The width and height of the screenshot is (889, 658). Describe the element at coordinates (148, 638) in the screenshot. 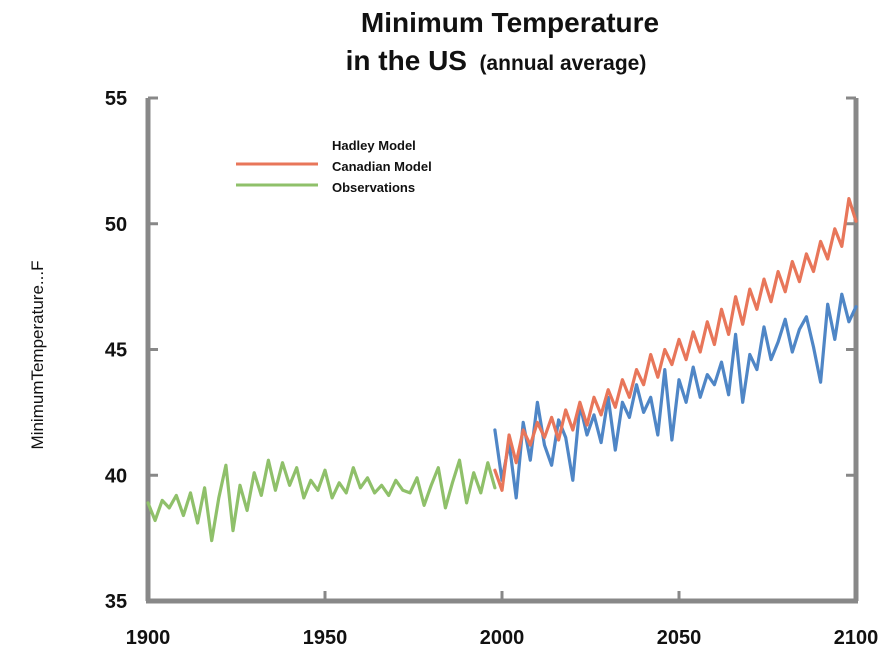

I see `x-tick-label: 1900` at that location.